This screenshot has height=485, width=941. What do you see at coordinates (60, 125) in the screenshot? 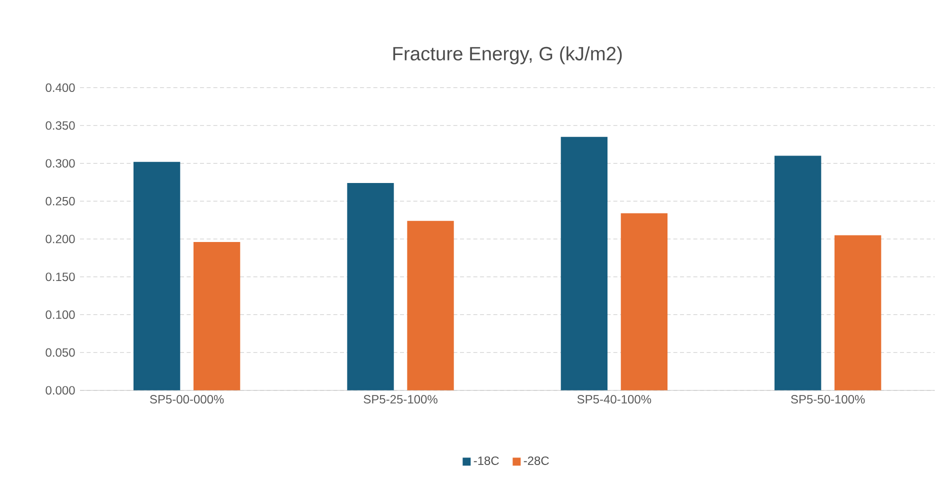
I see `y-tick-label: 0.350` at bounding box center [60, 125].